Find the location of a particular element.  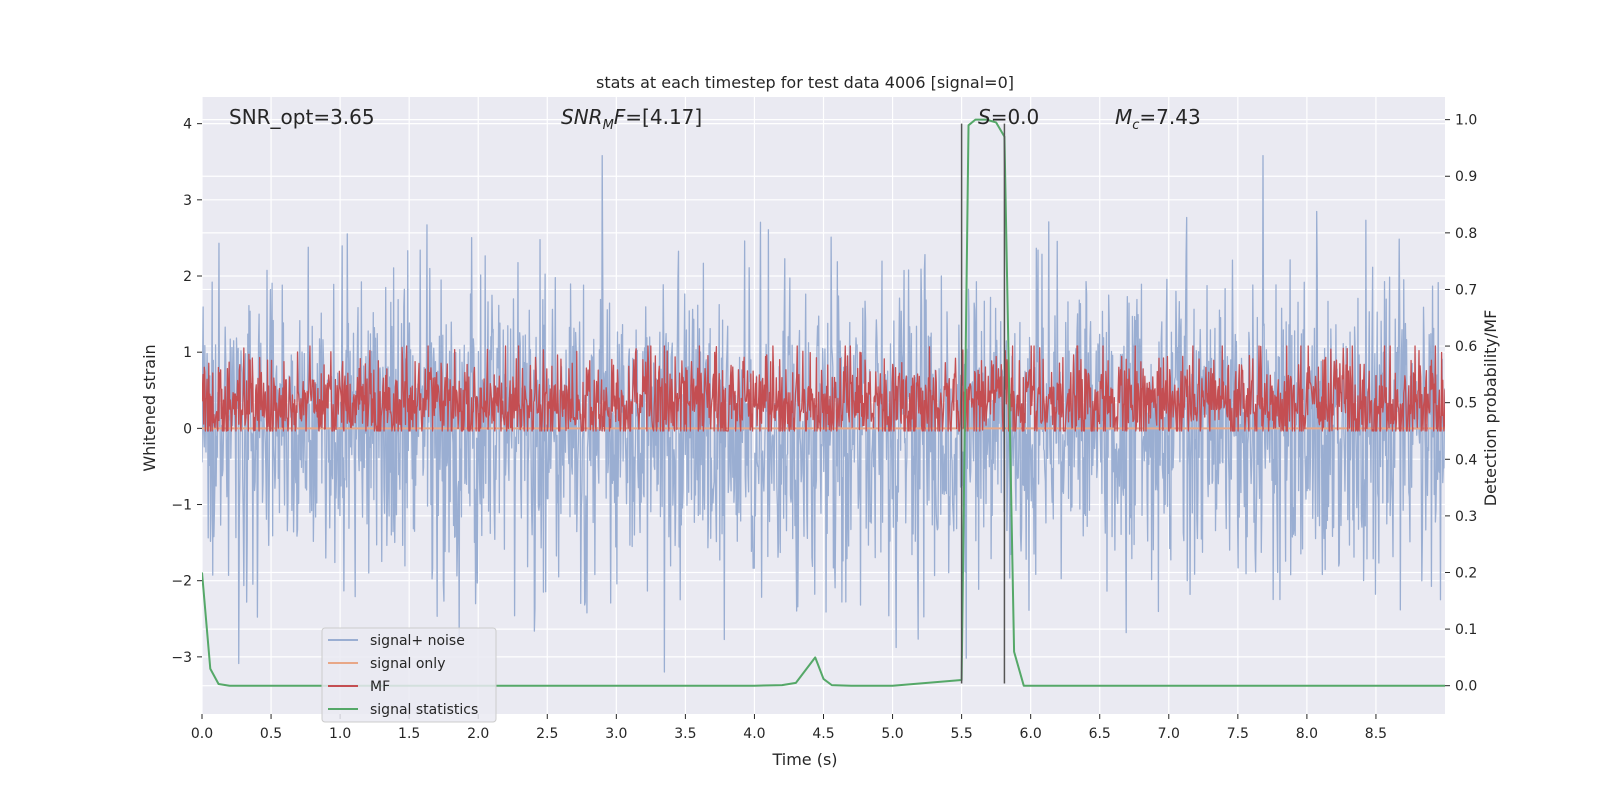

x-tick-label: 0.5 is located at coordinates (271, 734).